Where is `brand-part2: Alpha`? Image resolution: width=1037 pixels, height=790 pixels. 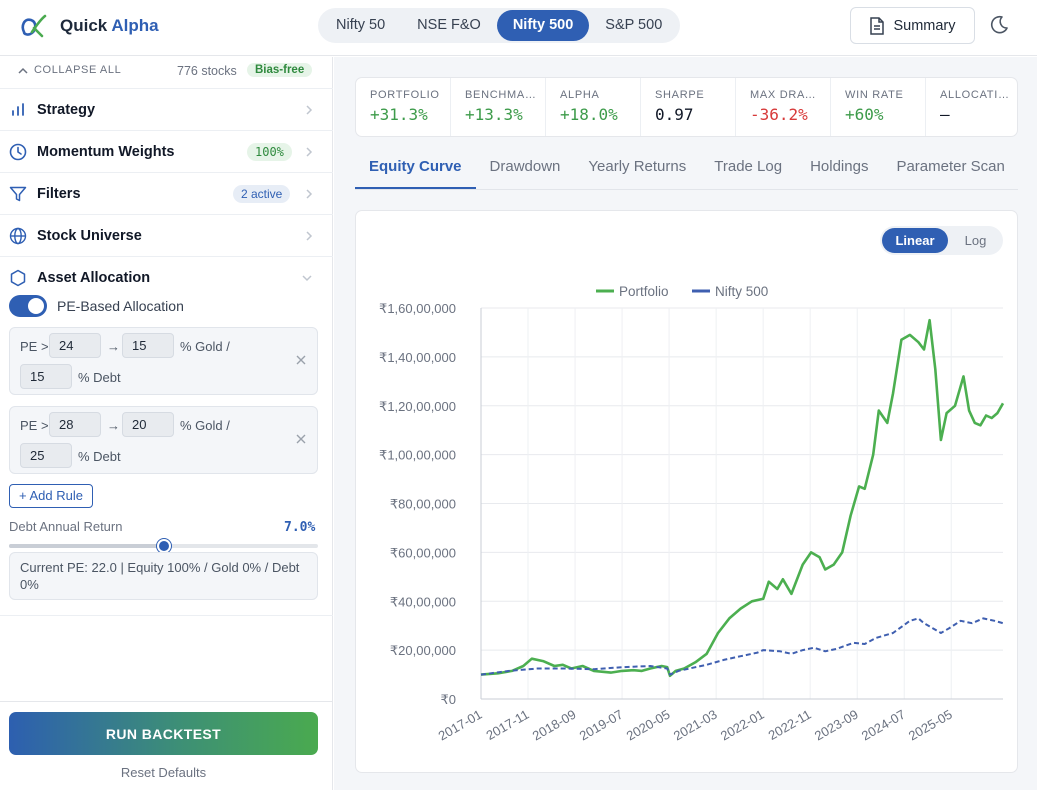 brand-part2: Alpha is located at coordinates (135, 25).